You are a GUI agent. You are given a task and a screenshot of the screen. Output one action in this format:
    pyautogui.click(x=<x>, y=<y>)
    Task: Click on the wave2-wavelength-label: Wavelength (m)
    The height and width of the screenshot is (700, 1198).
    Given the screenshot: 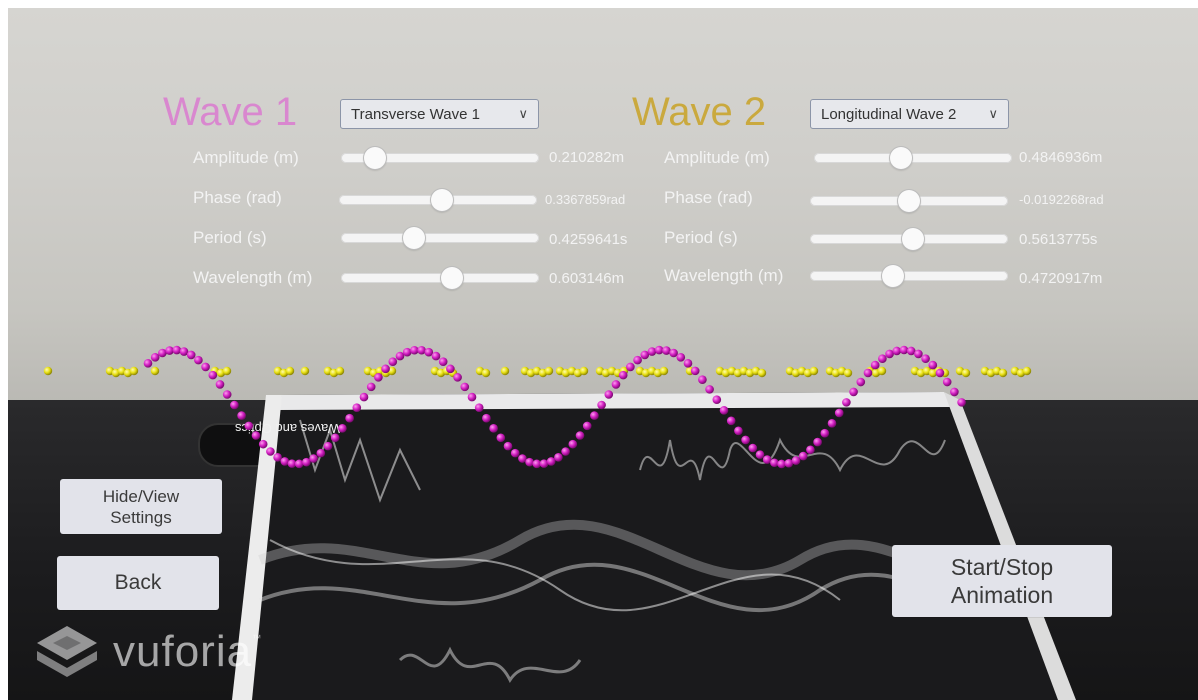 What is the action you would take?
    pyautogui.click(x=724, y=275)
    